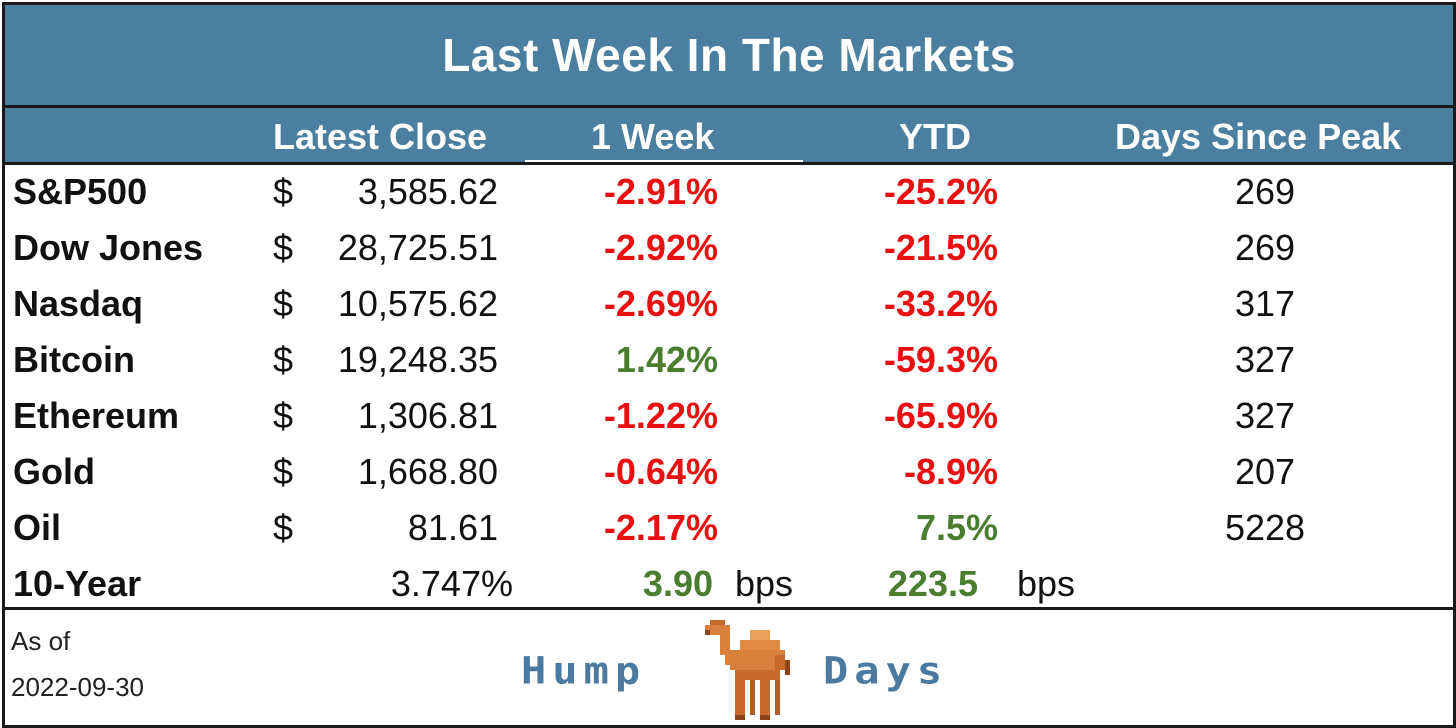 Image resolution: width=1456 pixels, height=728 pixels. What do you see at coordinates (729, 417) in the screenshot?
I see `table-row: Ethereum $ 1,306.81 -1.22% -65.9% 327` at bounding box center [729, 417].